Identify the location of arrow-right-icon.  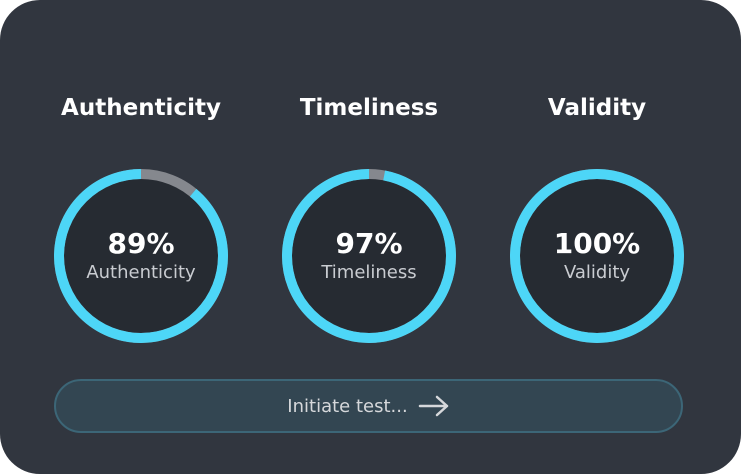
(433, 406).